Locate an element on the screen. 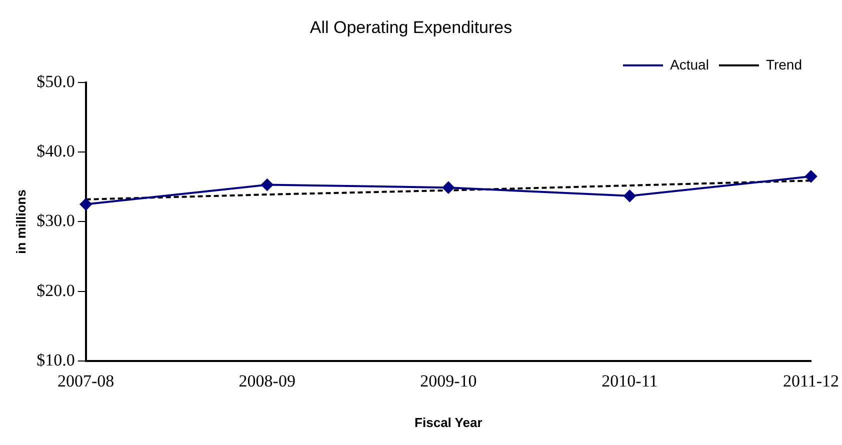 This screenshot has height=445, width=842. x-tick-label: 2011-12 is located at coordinates (810, 381).